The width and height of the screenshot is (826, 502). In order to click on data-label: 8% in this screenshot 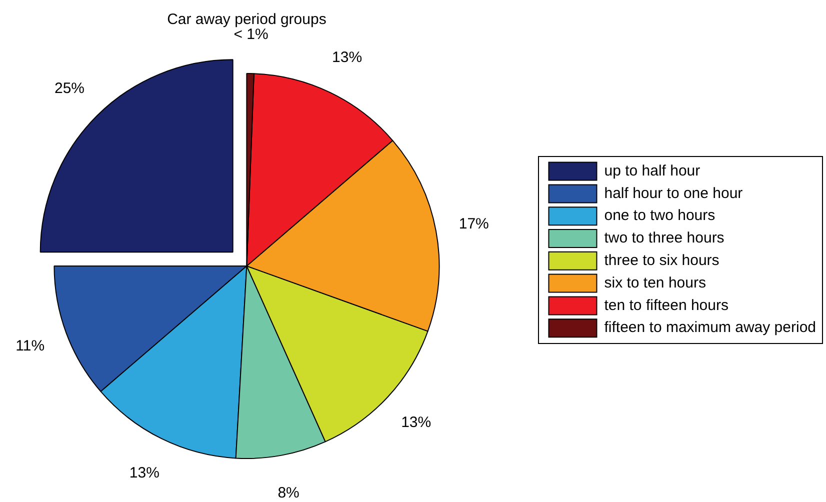, I will do `click(289, 493)`.